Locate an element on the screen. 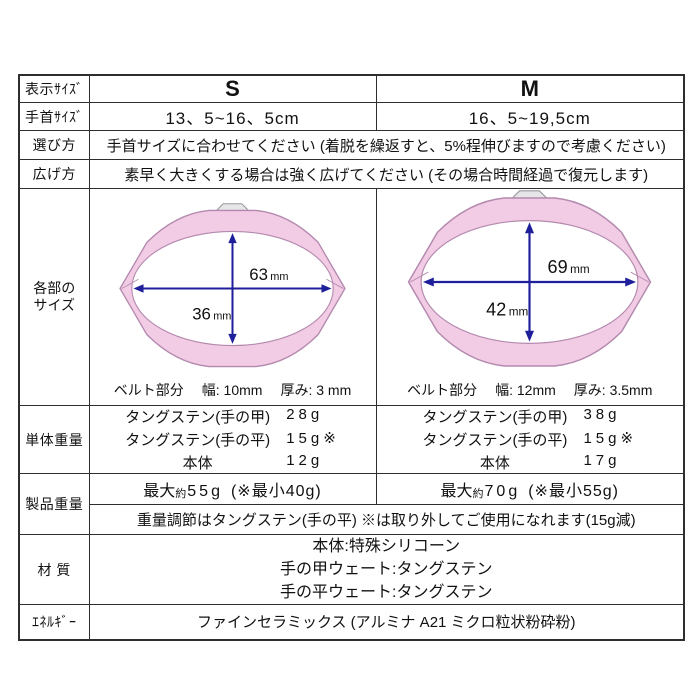 The height and width of the screenshot is (700, 700). width-dimension-value: 63 is located at coordinates (258, 274).